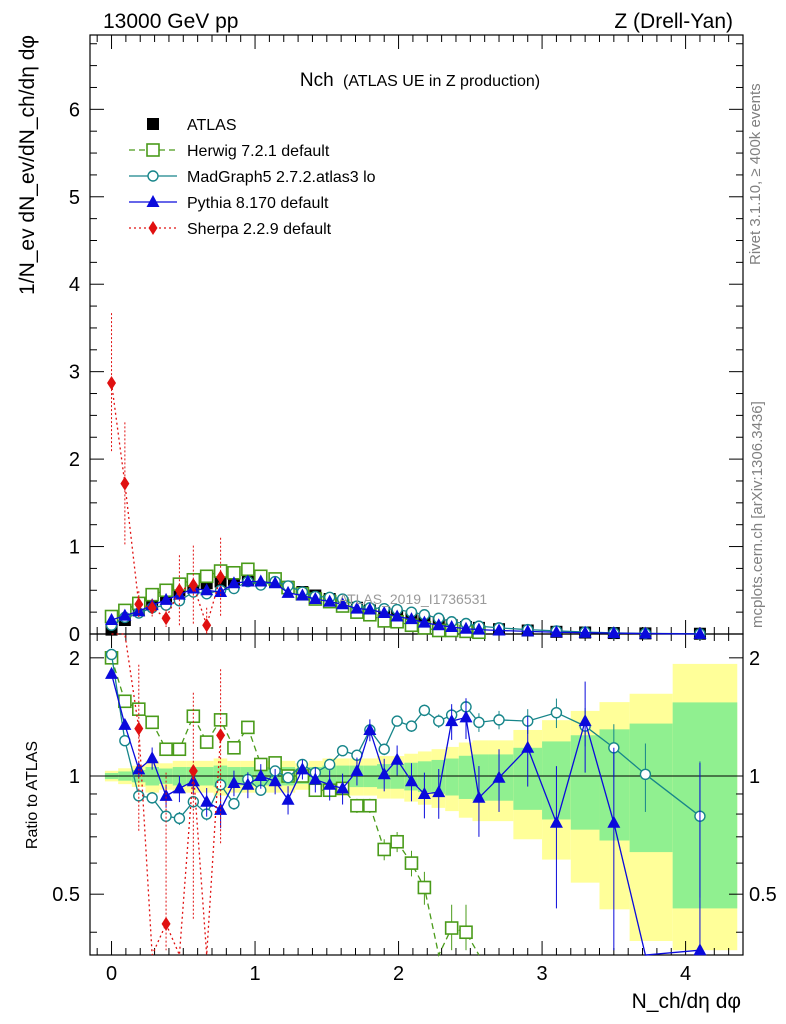  Describe the element at coordinates (74, 659) in the screenshot. I see `ratio-tick-label-left: 2` at that location.